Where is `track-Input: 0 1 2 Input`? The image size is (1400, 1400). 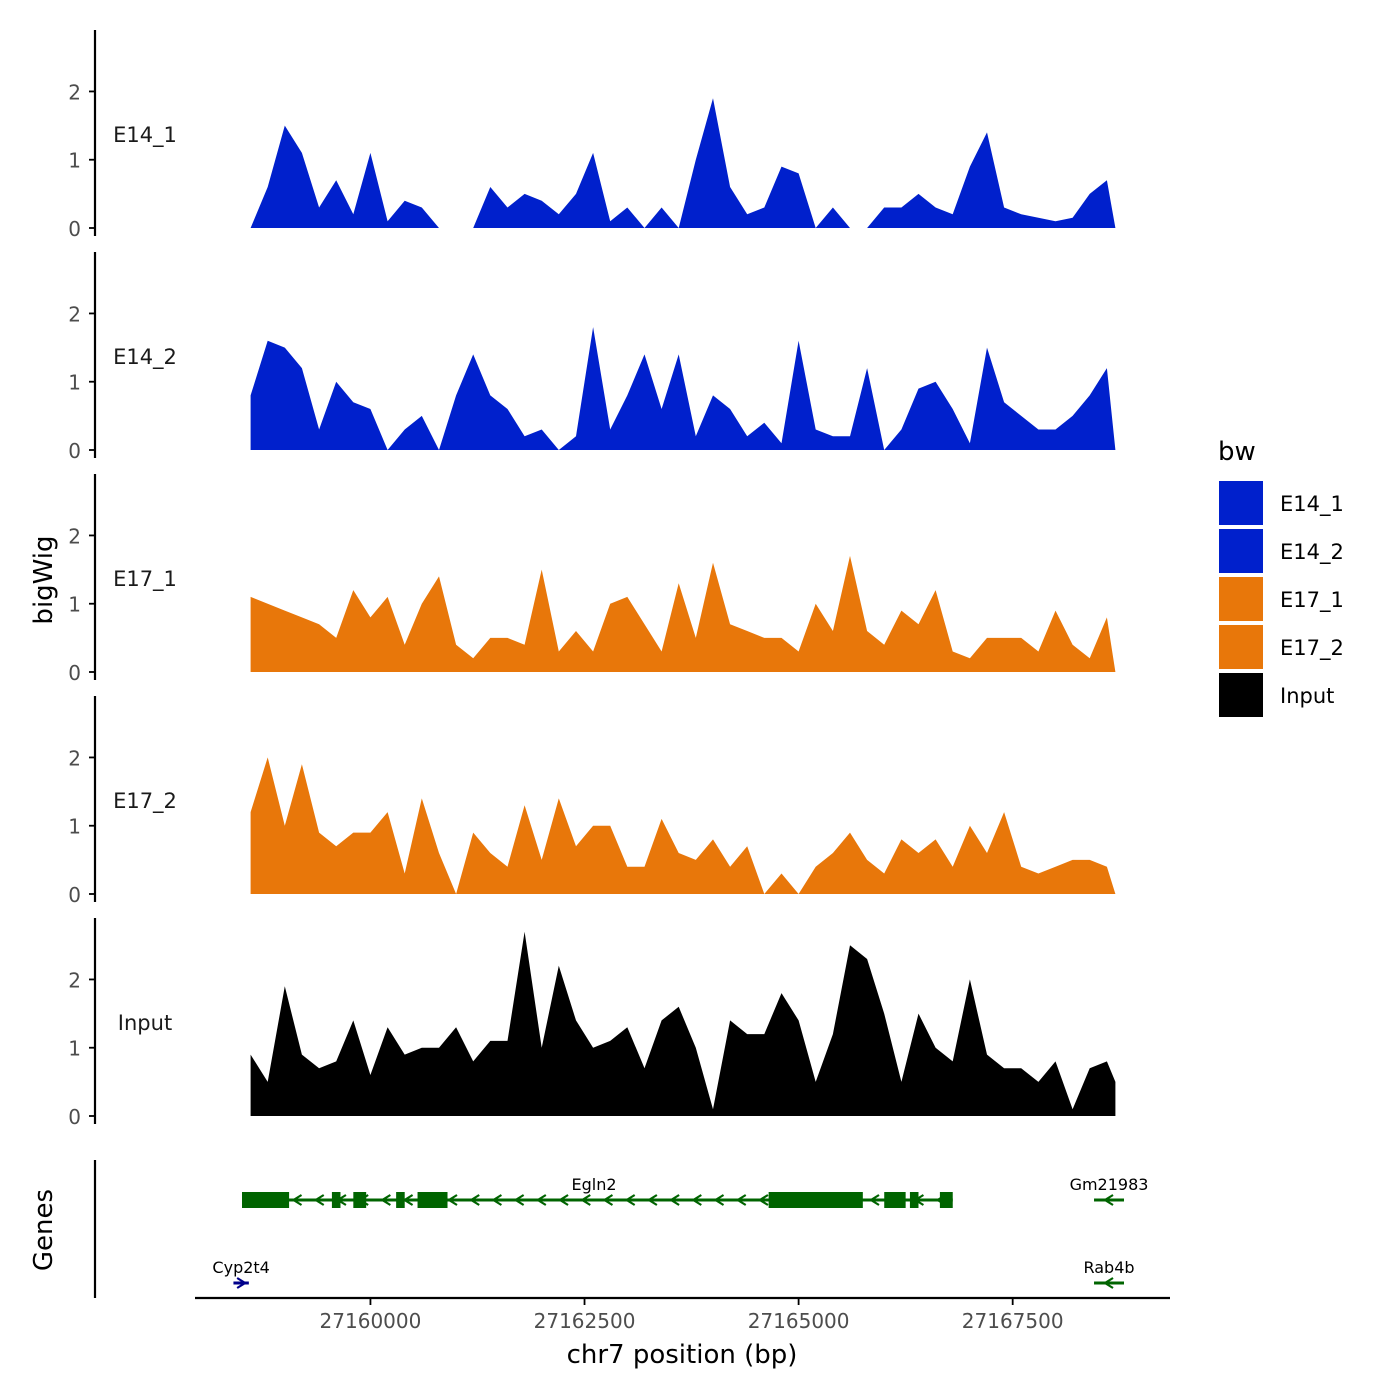 track-Input: 0 1 2 Input is located at coordinates (592, 1023).